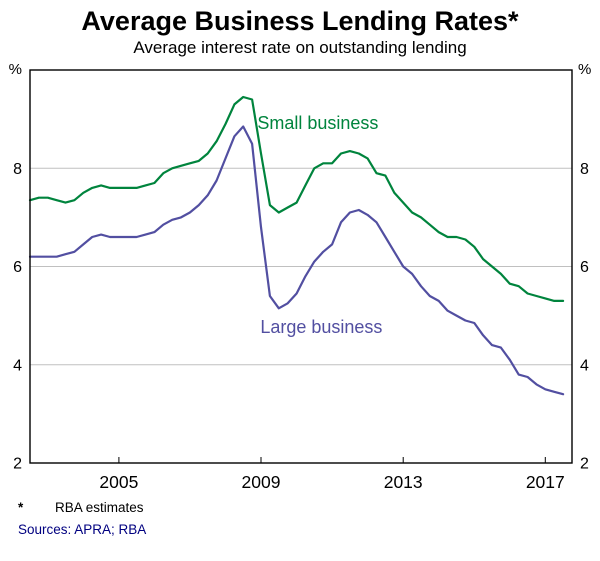 The width and height of the screenshot is (600, 561). I want to click on y-axis-label-right: 4, so click(584, 365).